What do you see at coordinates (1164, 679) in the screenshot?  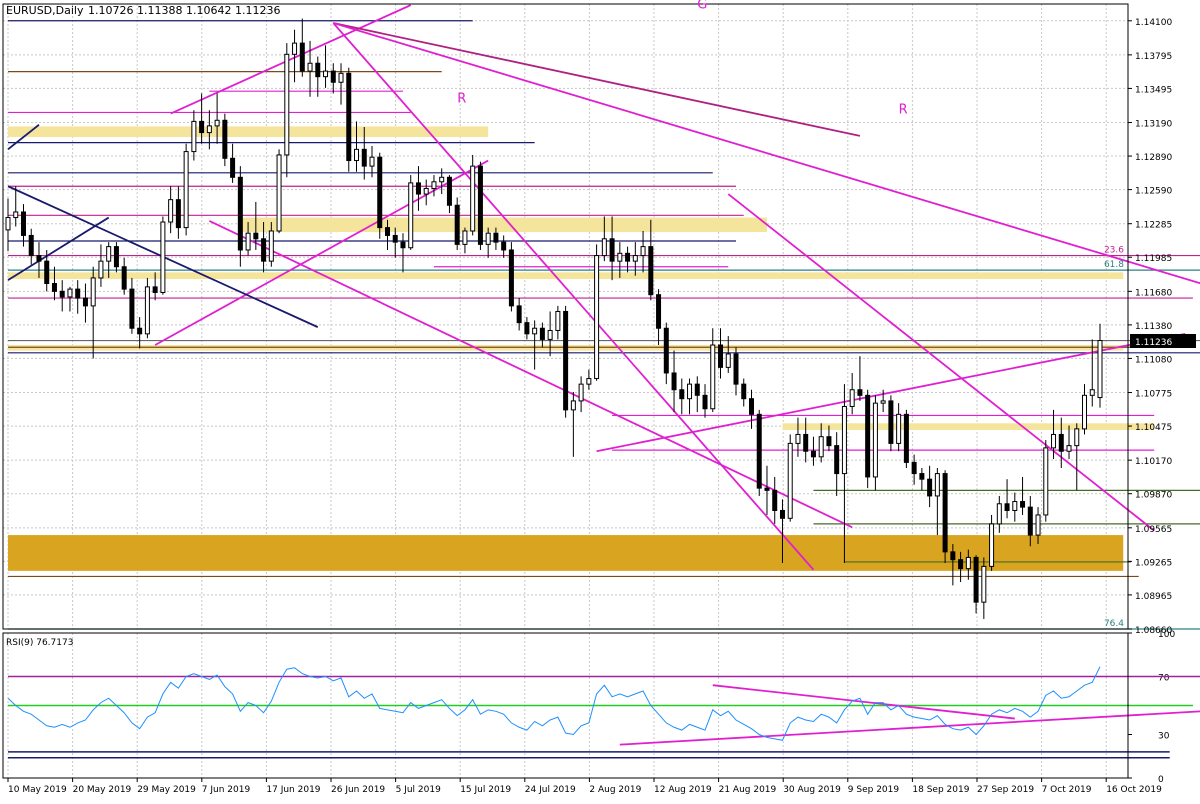 I see `rsi-tick-label: 70` at bounding box center [1164, 679].